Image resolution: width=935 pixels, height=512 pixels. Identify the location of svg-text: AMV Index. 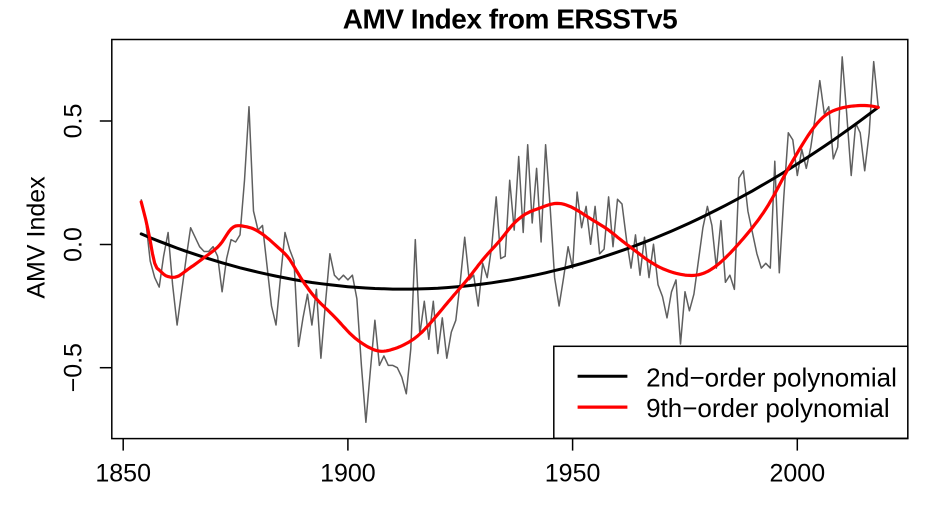
(36, 237).